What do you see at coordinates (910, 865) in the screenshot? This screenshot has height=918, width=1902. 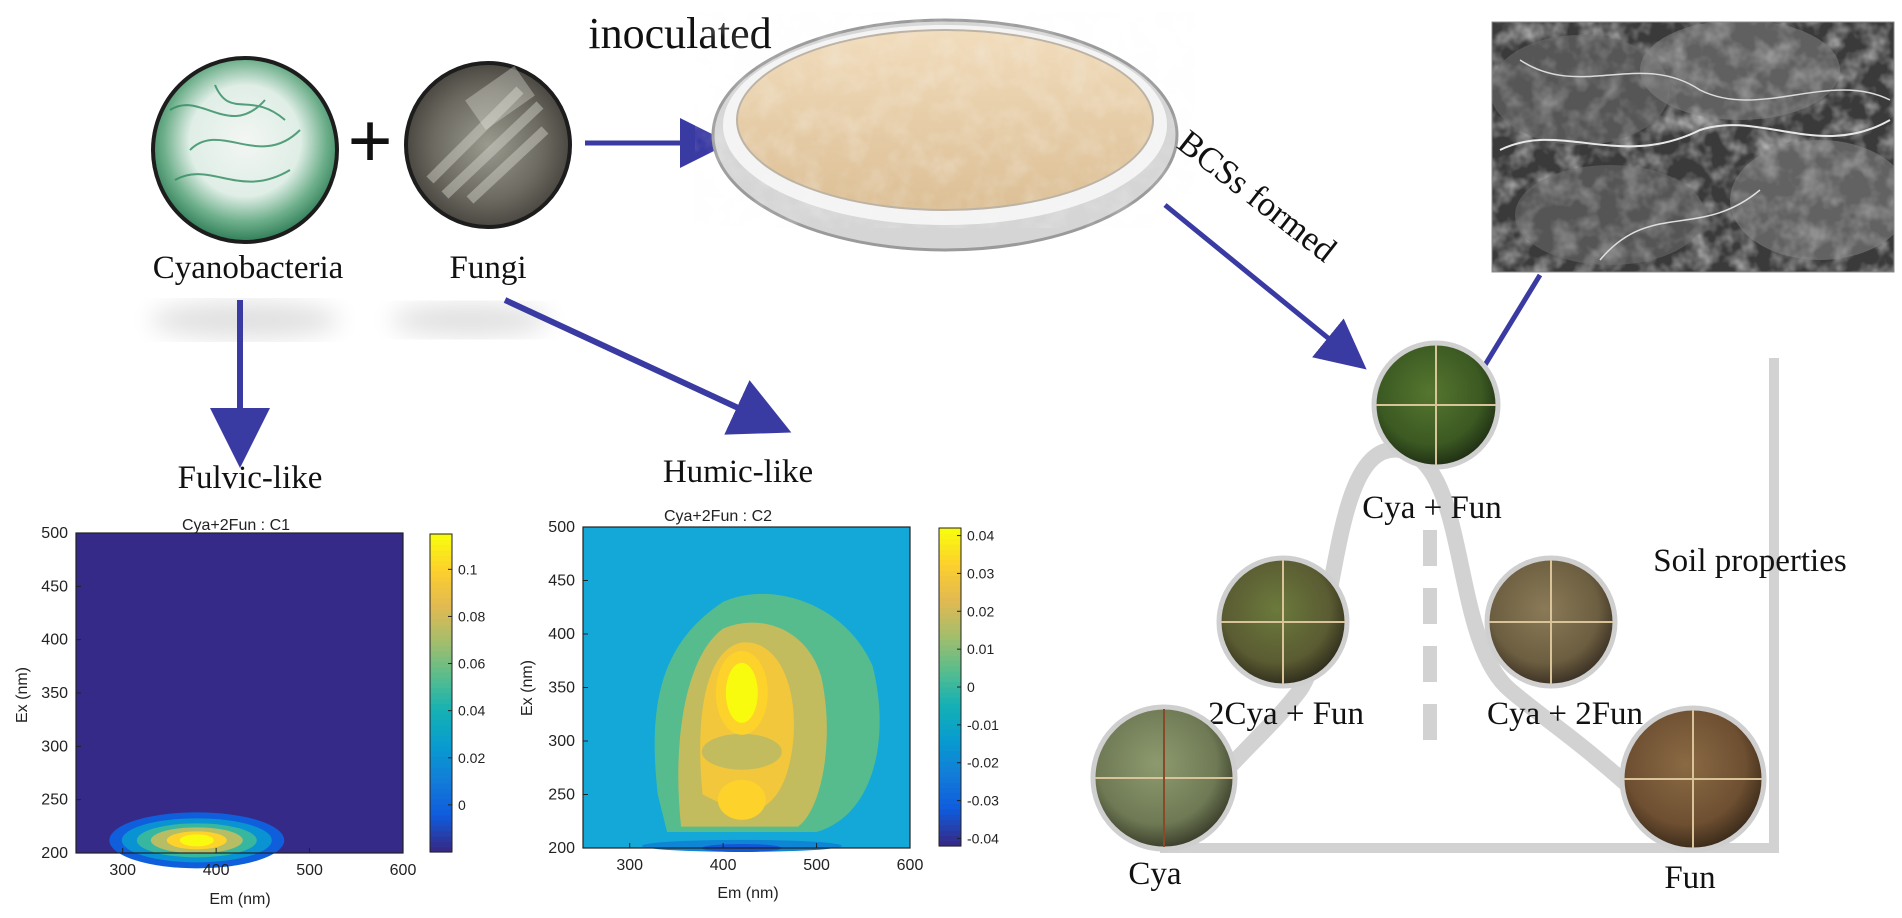 I see `x-tick-label: 600` at bounding box center [910, 865].